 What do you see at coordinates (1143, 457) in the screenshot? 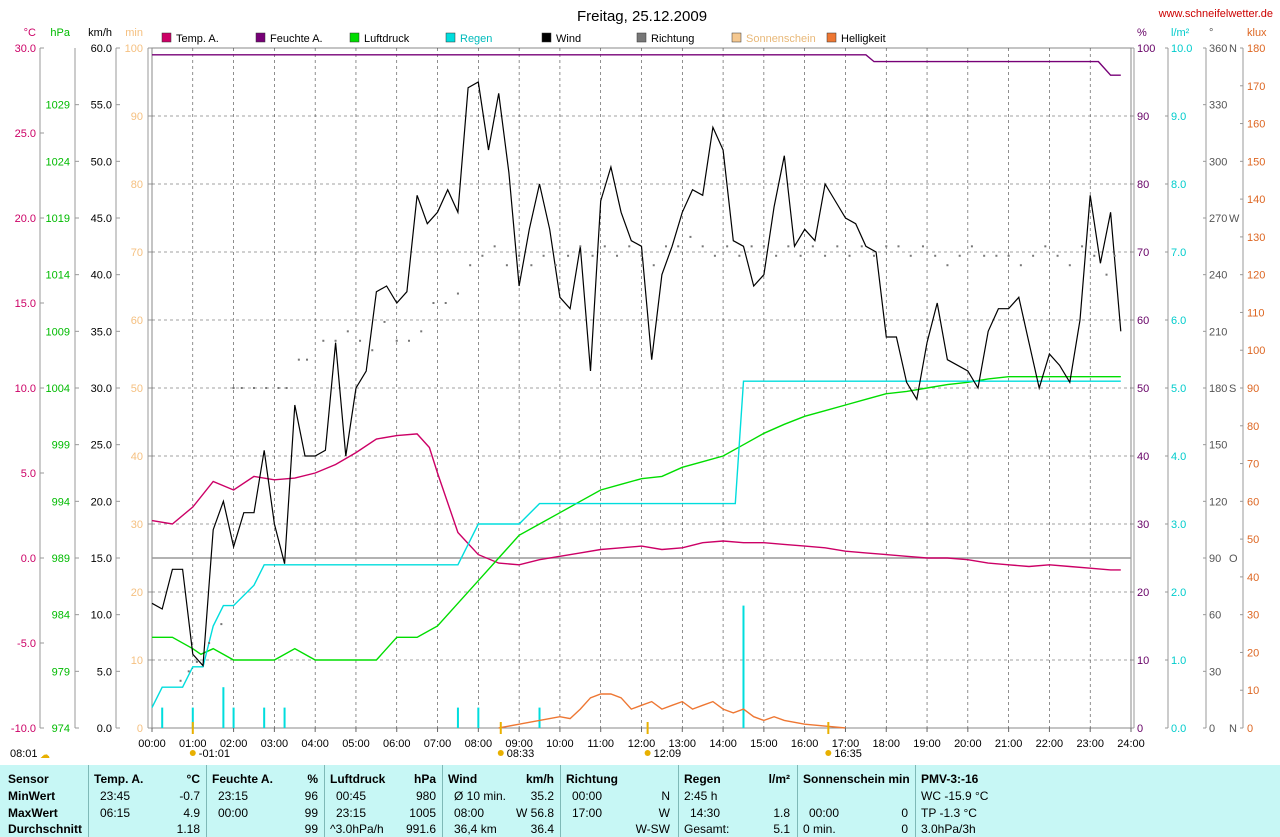
I see `tick-label-humidity: 40` at bounding box center [1143, 457].